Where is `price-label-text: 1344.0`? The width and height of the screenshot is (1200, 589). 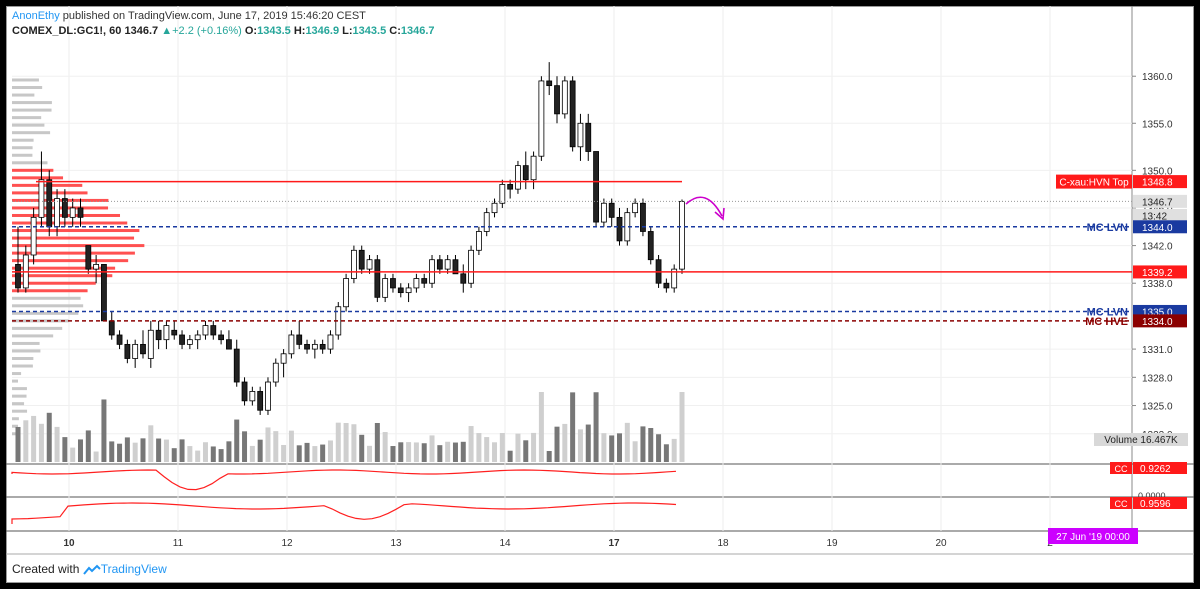 price-label-text: 1344.0 is located at coordinates (1157, 228).